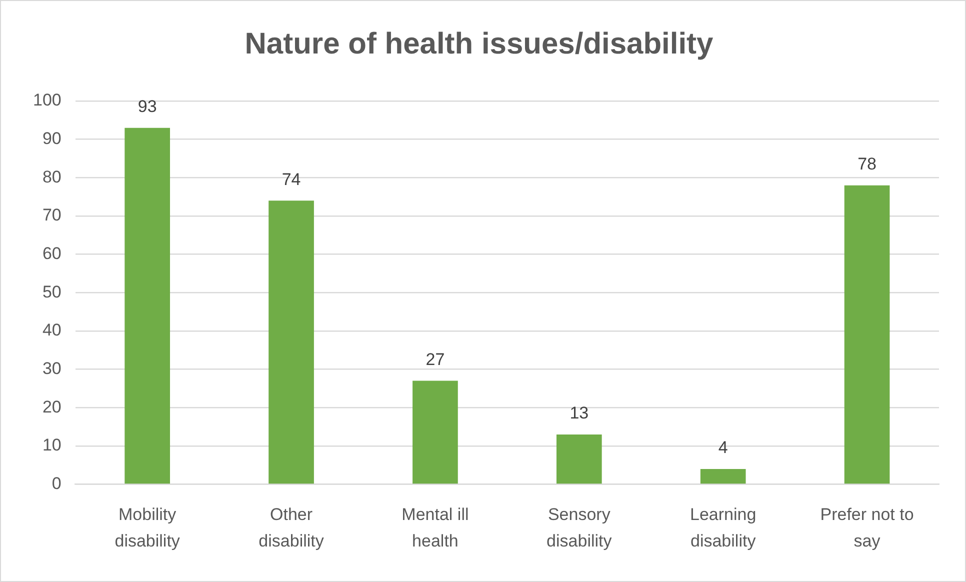  Describe the element at coordinates (579, 528) in the screenshot. I see `x-tick-label: Sensory disability` at that location.